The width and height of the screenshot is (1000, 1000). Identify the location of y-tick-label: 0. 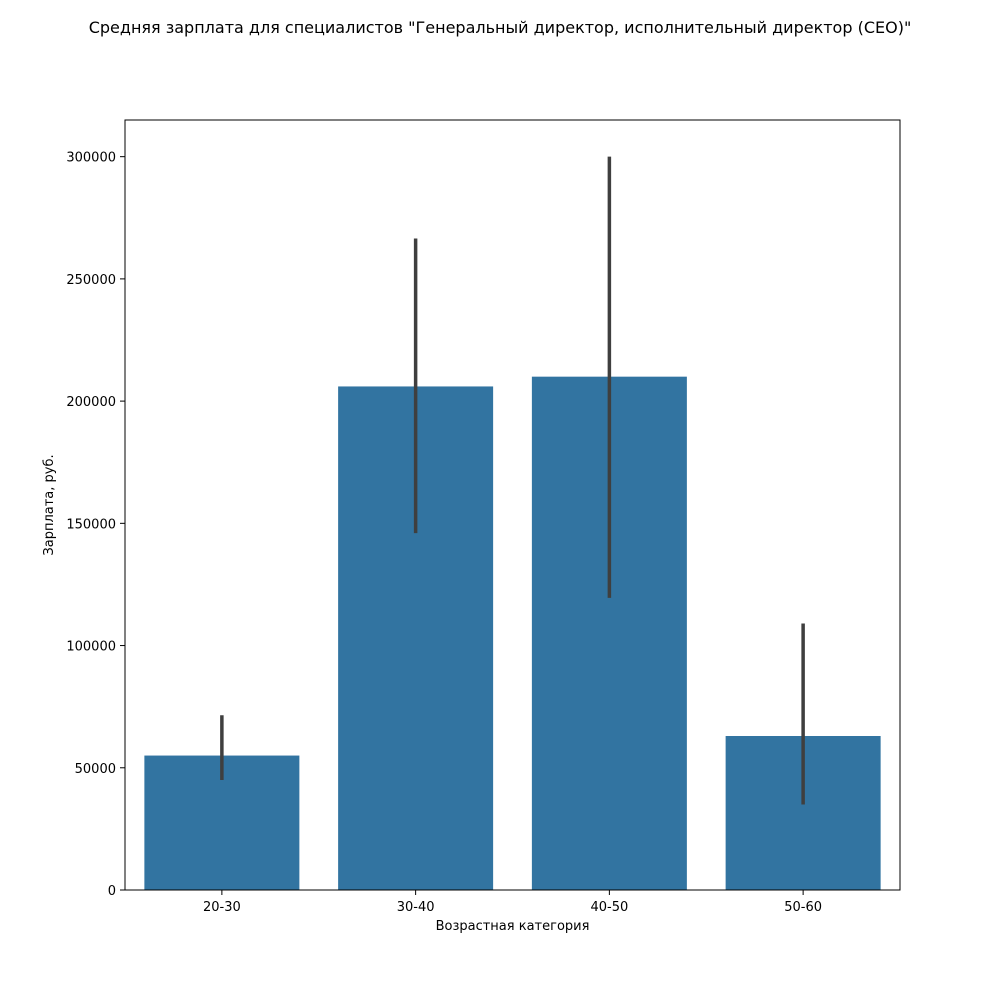
(112, 891).